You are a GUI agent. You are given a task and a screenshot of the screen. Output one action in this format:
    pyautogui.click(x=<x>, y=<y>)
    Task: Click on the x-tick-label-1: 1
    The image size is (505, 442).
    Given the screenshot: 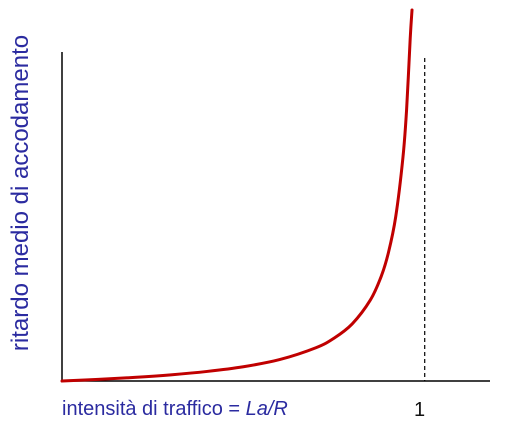 What is the action you would take?
    pyautogui.click(x=419, y=410)
    